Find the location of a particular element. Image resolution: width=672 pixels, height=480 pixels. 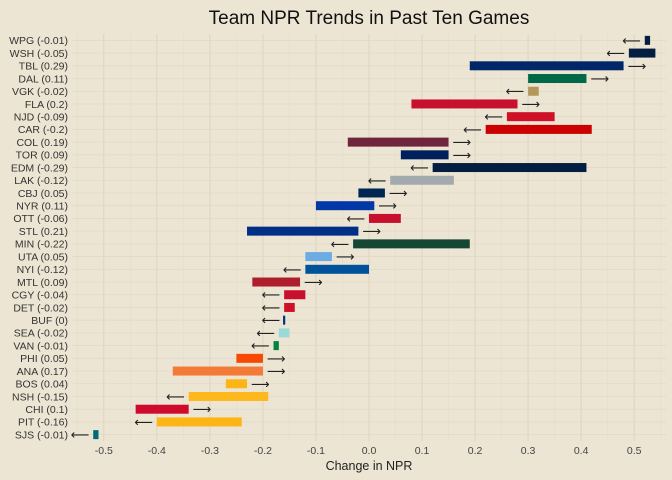

y-label-van: VAN (-0.01) is located at coordinates (40, 346).